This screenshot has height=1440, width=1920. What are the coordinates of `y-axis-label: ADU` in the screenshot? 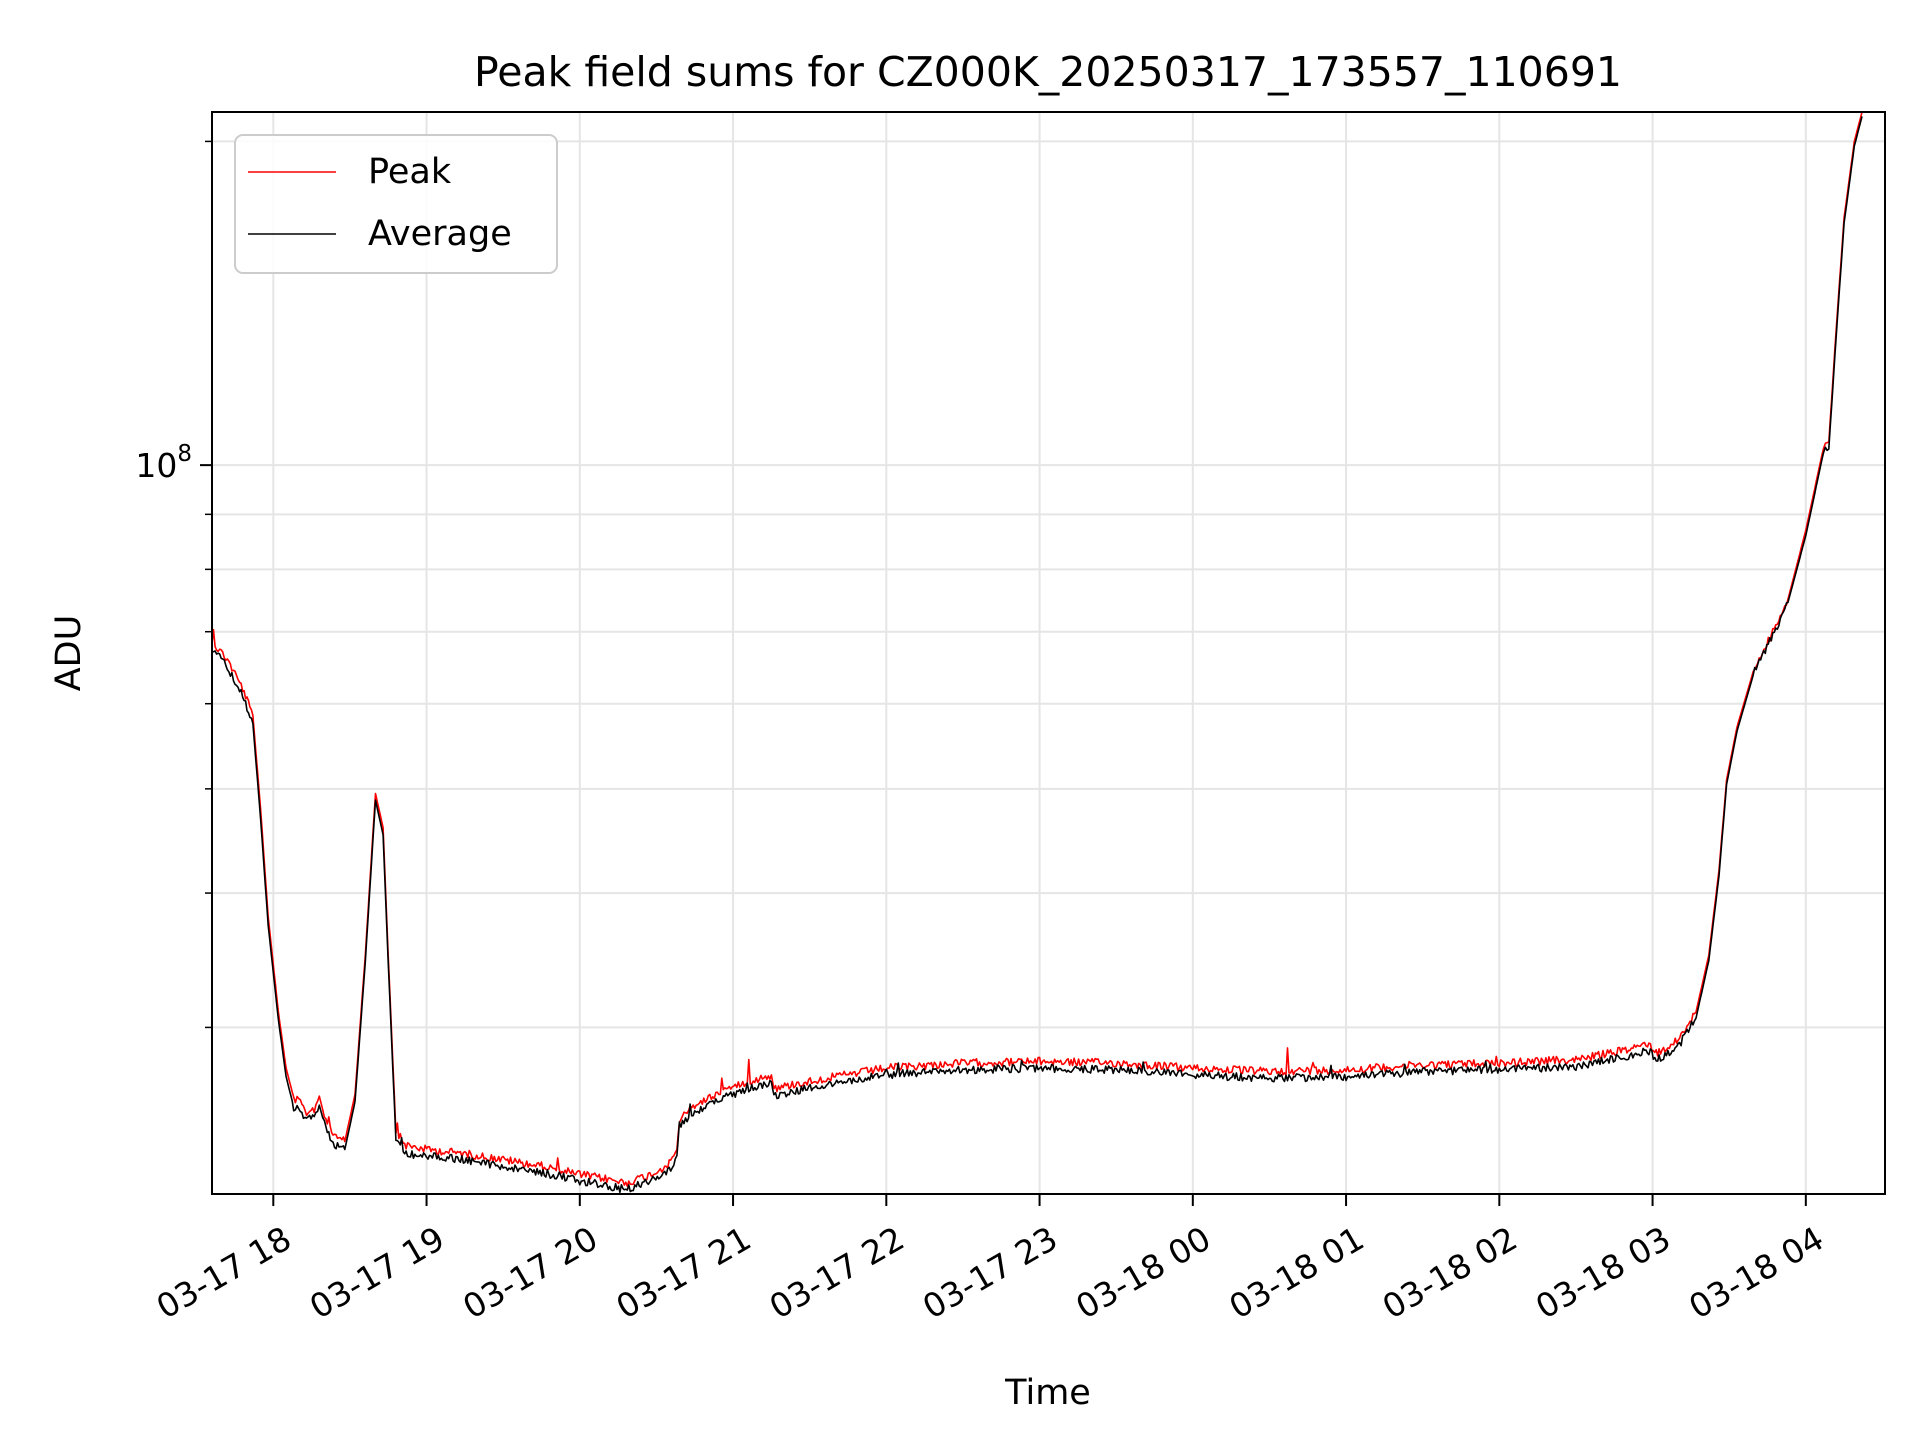 It's located at (69, 653).